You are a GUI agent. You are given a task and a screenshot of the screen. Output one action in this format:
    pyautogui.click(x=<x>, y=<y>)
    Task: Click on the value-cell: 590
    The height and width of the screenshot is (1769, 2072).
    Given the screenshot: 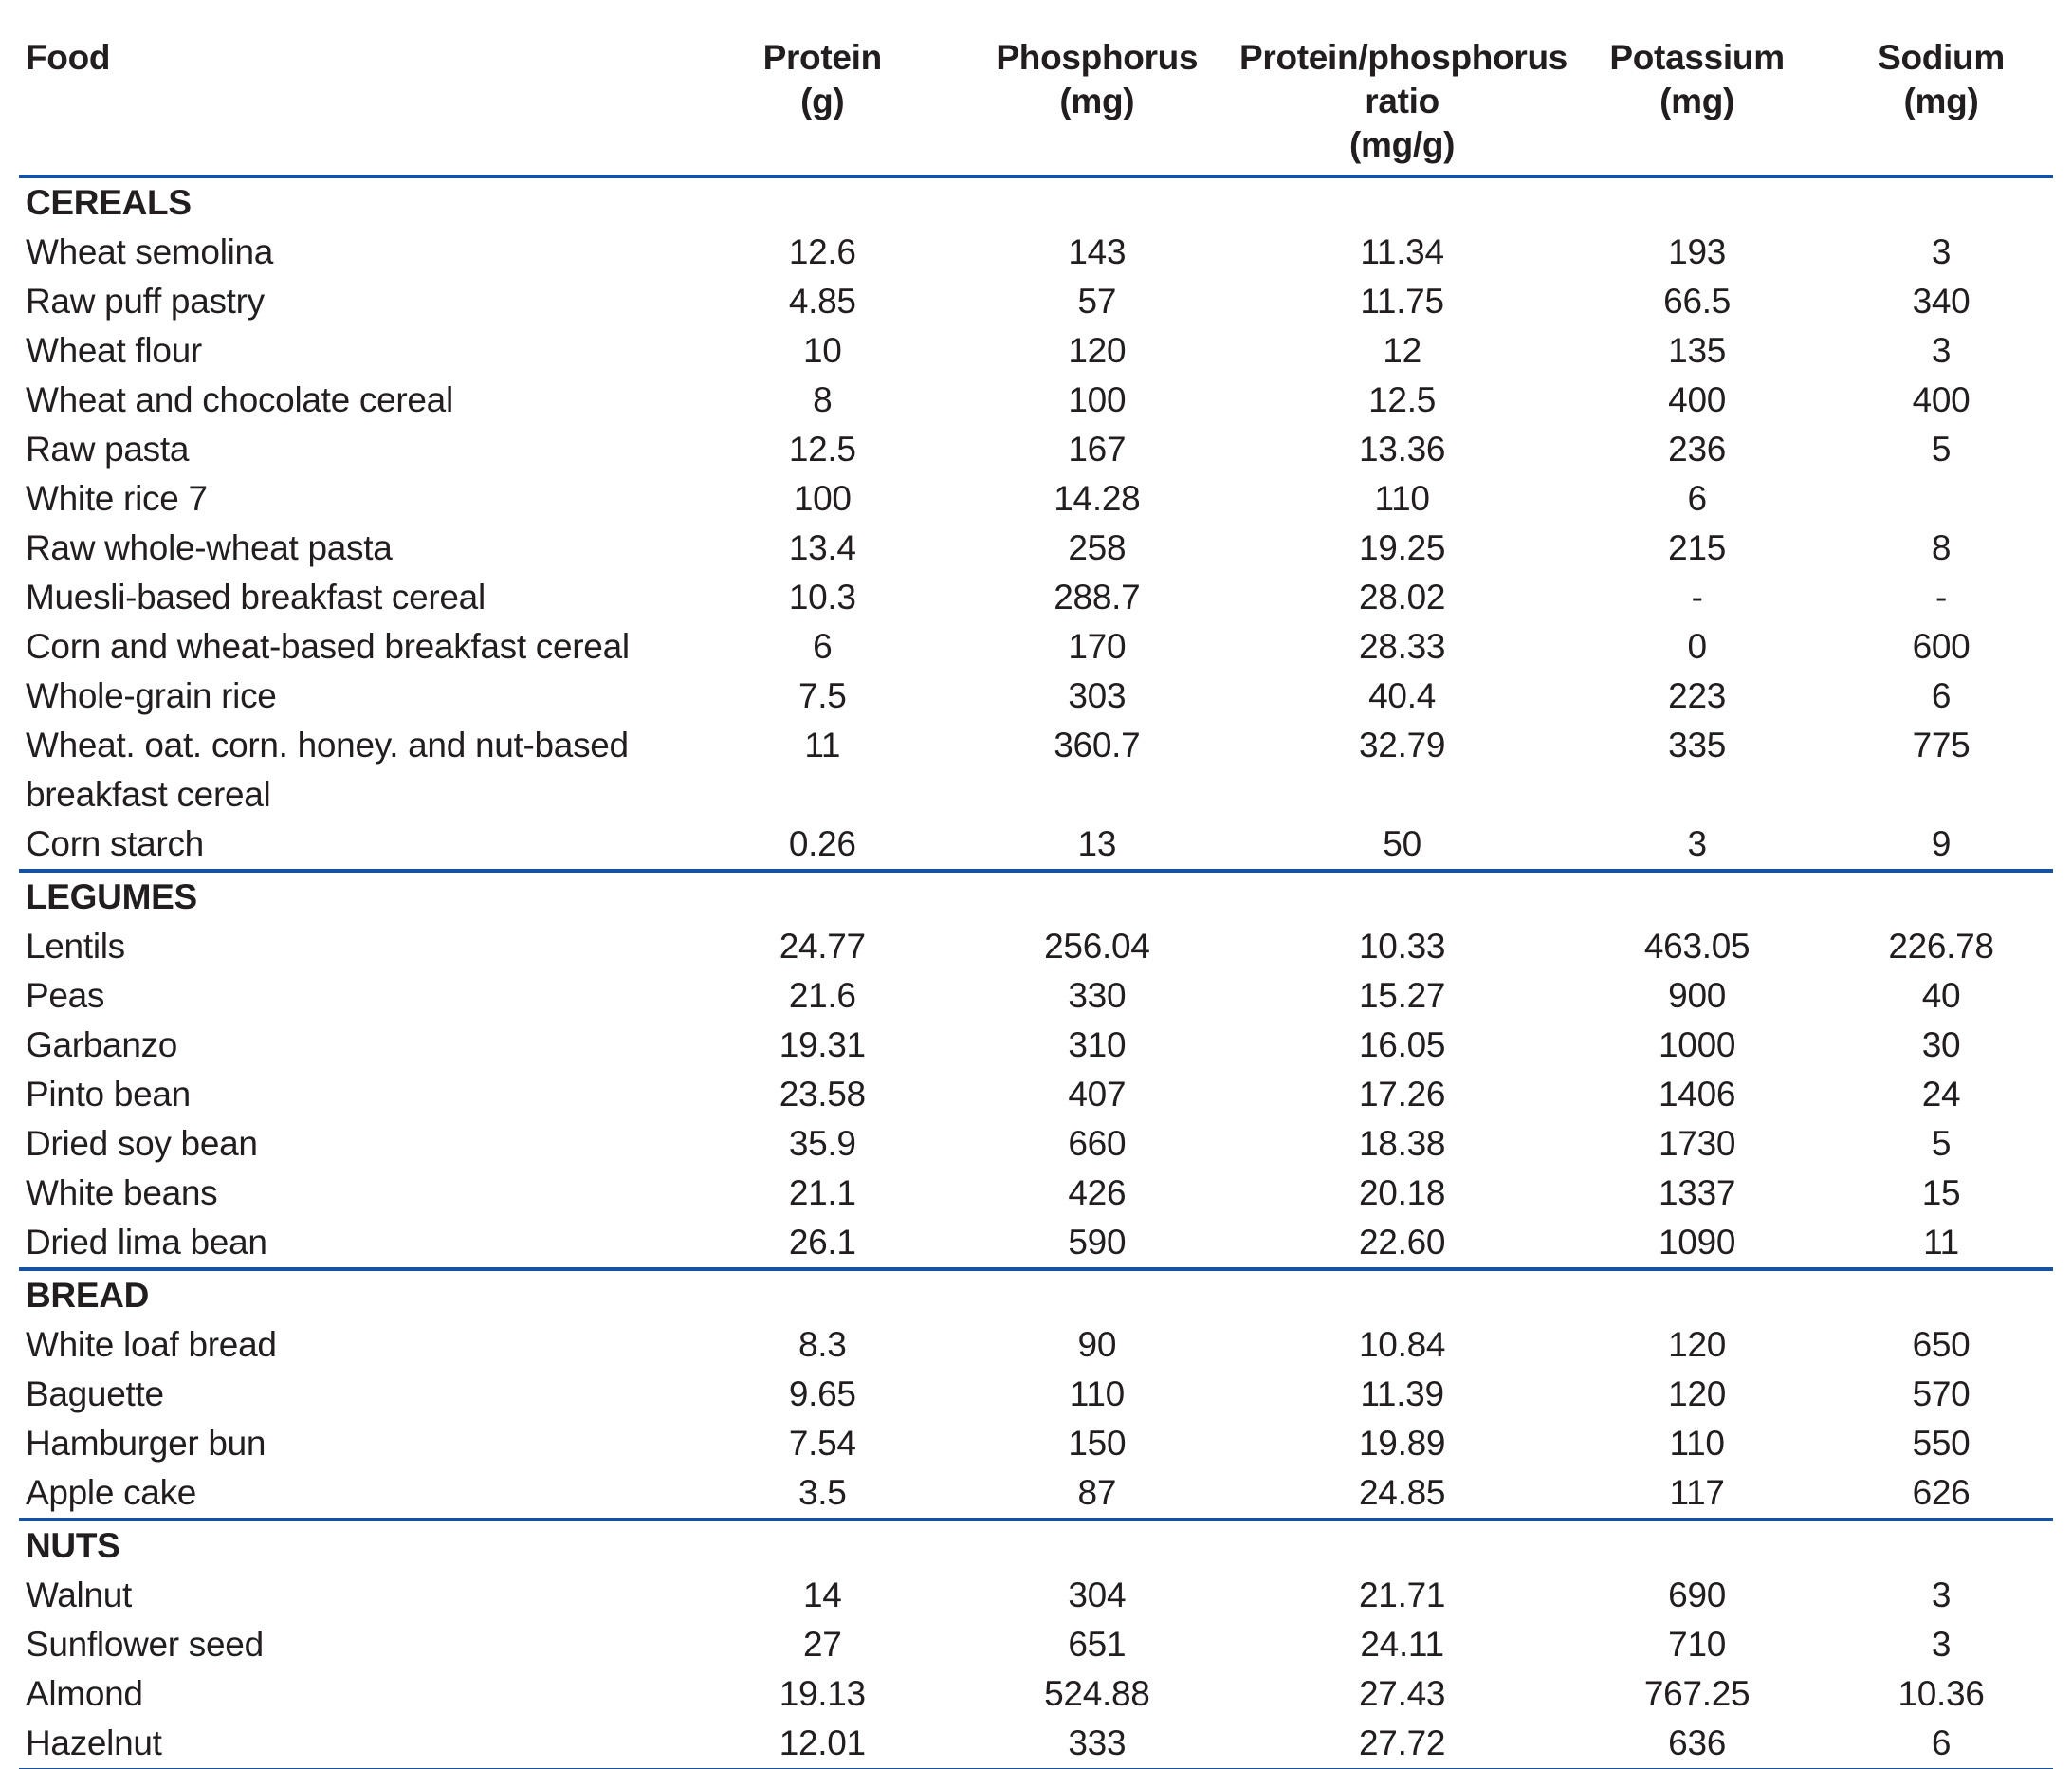 What is the action you would take?
    pyautogui.click(x=1096, y=1244)
    